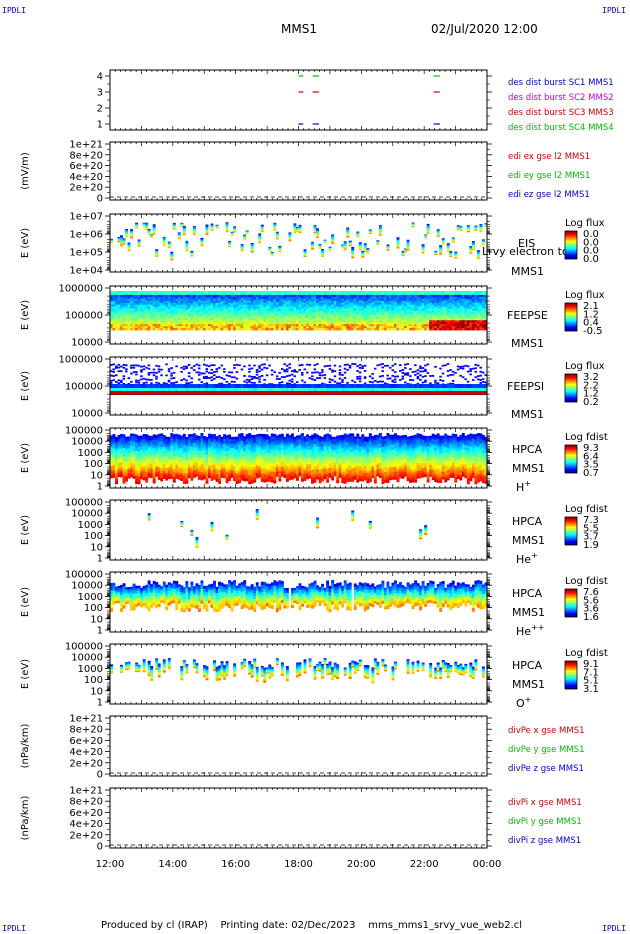 This screenshot has width=630, height=934. I want to click on legend-entry: des dist burst SC1 MMS1, so click(561, 83).